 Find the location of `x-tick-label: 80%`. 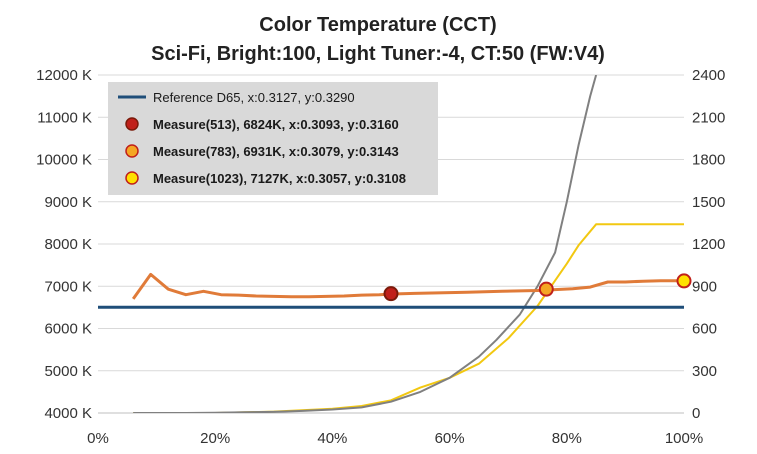

x-tick-label: 80% is located at coordinates (567, 438).